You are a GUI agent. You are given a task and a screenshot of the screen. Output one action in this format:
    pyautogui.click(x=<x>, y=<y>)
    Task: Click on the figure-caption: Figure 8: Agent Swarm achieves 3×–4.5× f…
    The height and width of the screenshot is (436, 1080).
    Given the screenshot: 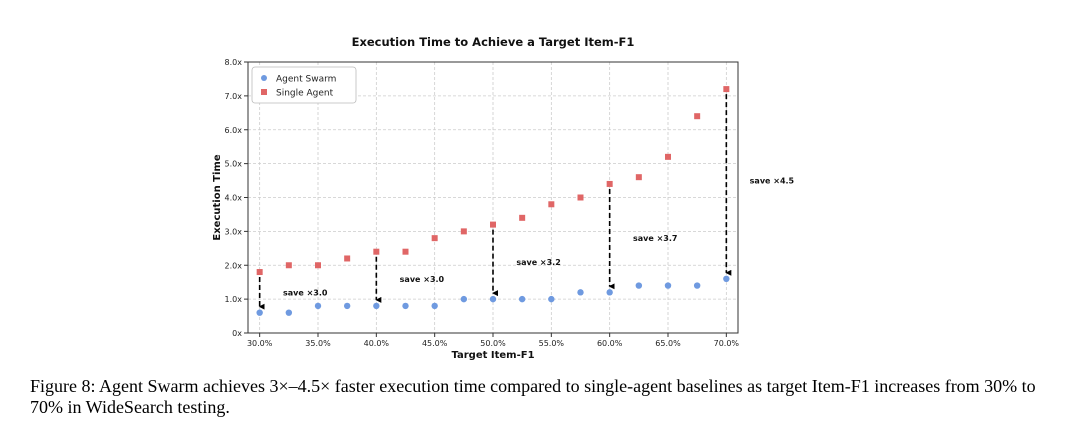 What is the action you would take?
    pyautogui.click(x=540, y=397)
    